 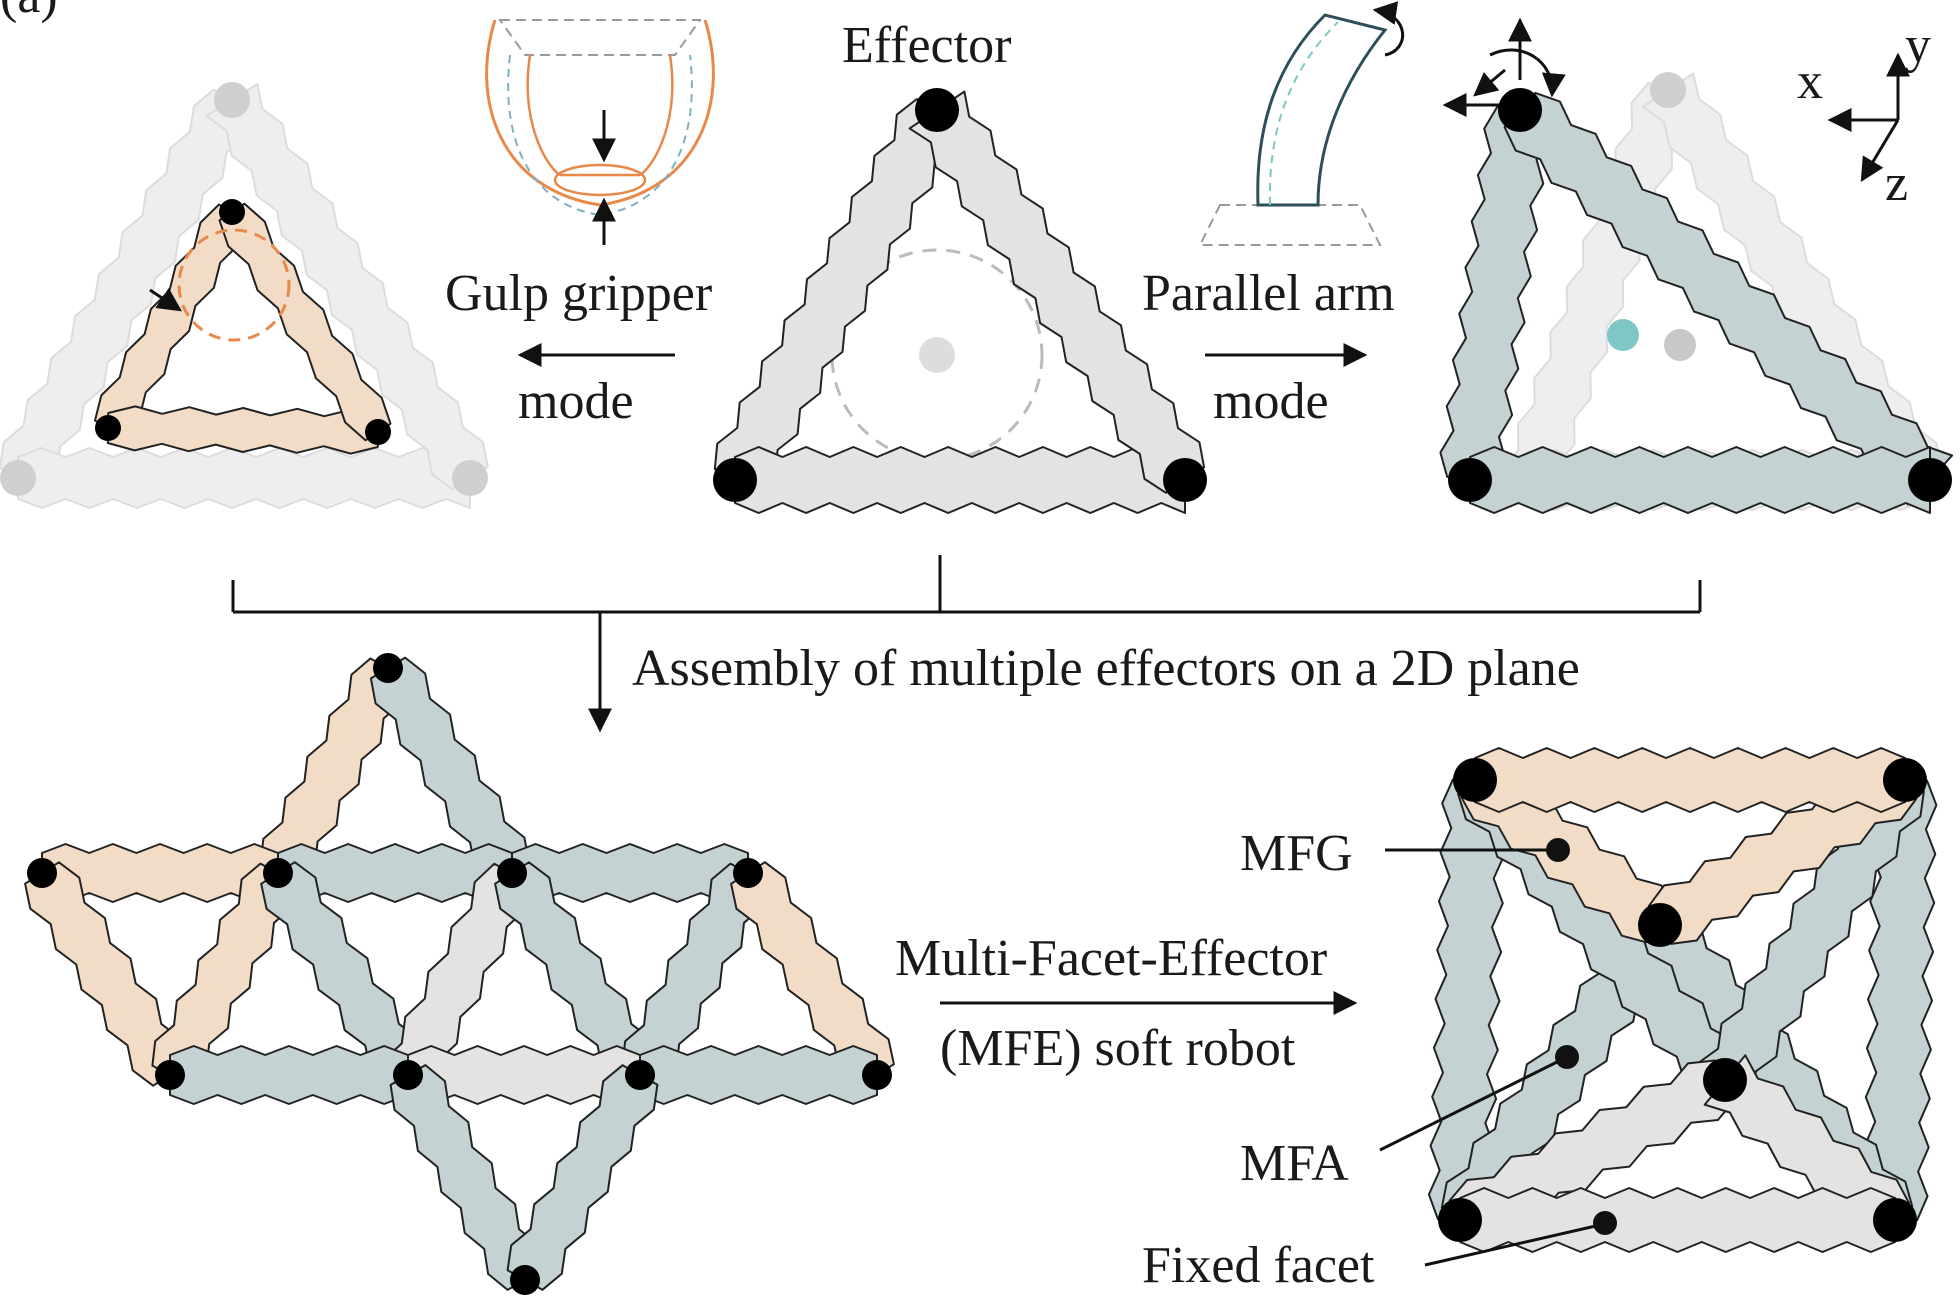 I want to click on panel-label: (a), so click(x=29, y=12).